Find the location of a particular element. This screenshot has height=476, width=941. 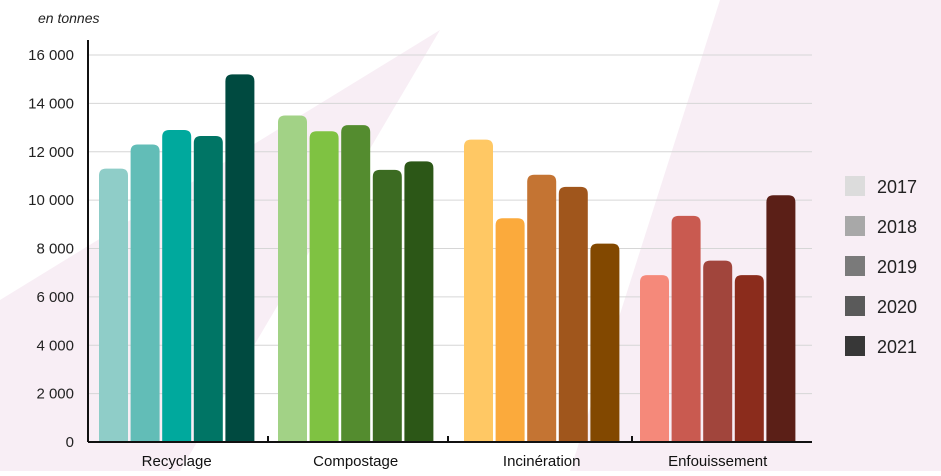

y-tick-label: 14 000 is located at coordinates (51, 103).